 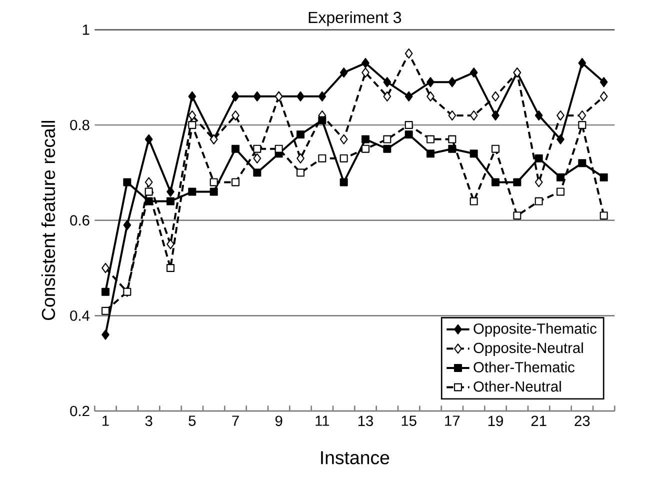 What do you see at coordinates (323, 421) in the screenshot?
I see `x-tick-label: 11` at bounding box center [323, 421].